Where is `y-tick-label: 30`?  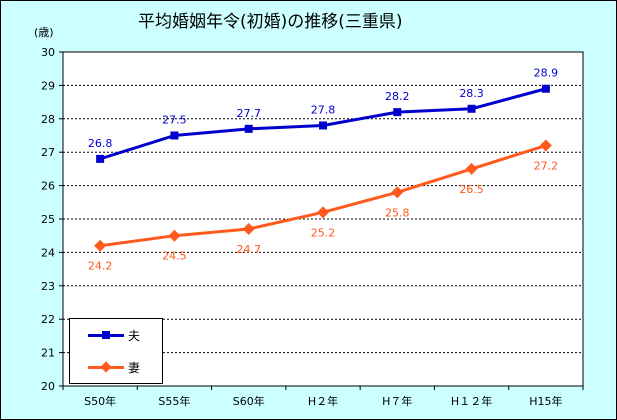 y-tick-label: 30 is located at coordinates (48, 52).